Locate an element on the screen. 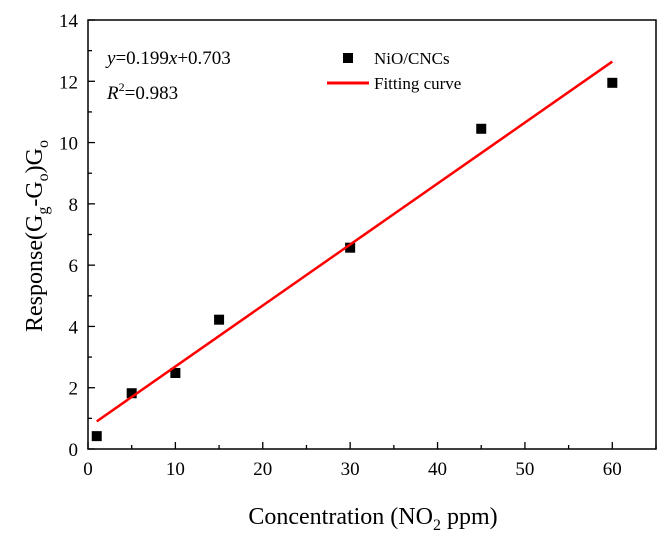 The height and width of the screenshot is (535, 660). r-squared: R2=0.983 is located at coordinates (142, 92).